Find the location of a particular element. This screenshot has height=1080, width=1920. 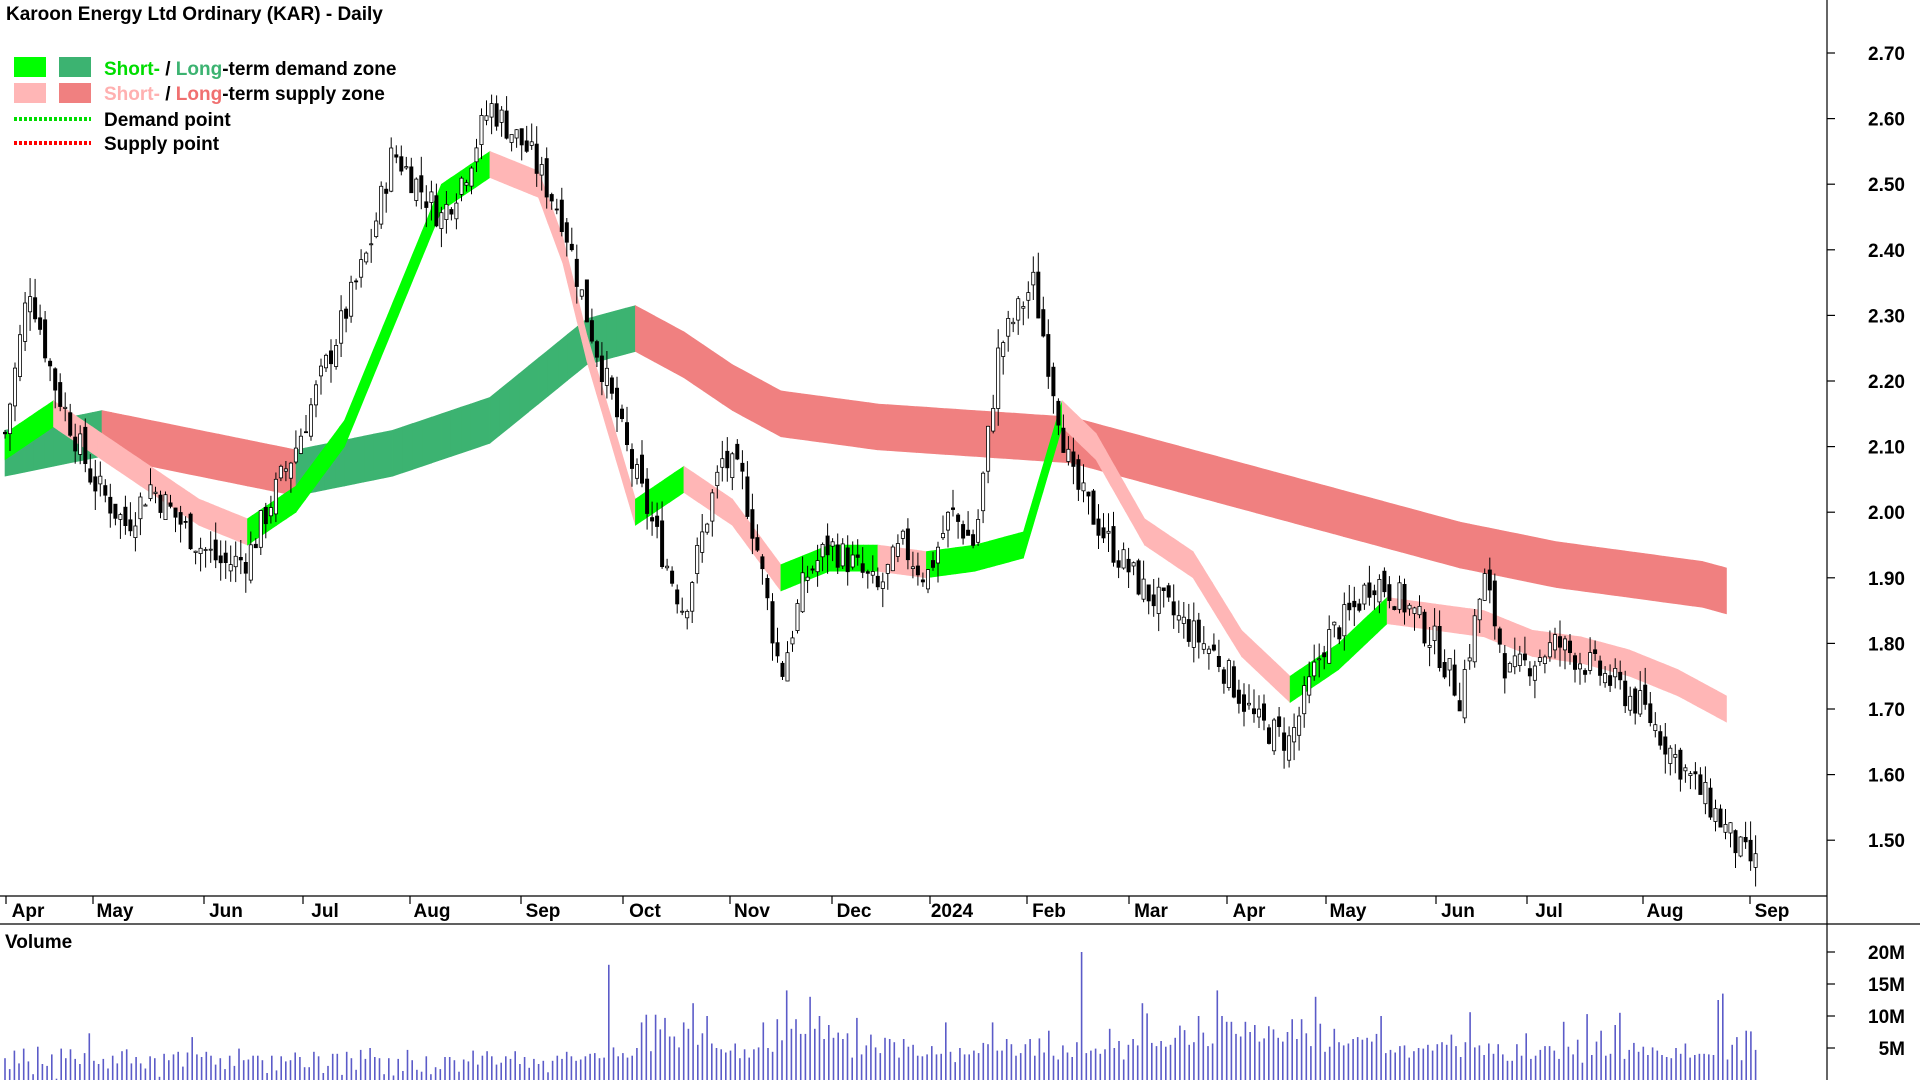

price-tick-label: 2.40 is located at coordinates (1886, 251).